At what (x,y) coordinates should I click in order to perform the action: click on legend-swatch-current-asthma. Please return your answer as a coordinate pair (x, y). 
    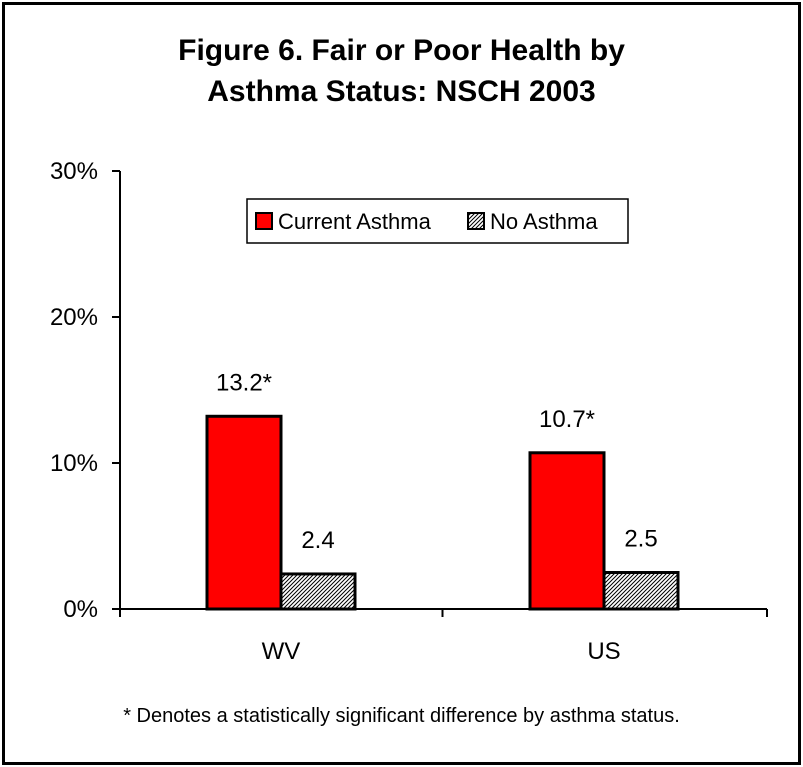
    Looking at the image, I should click on (264, 221).